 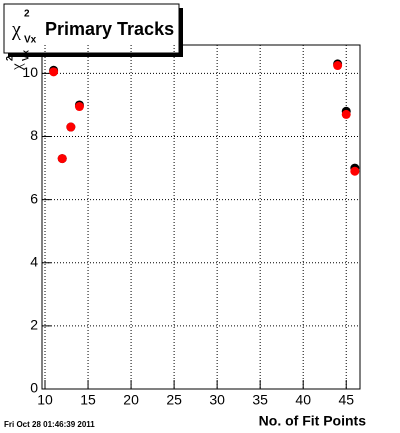 What do you see at coordinates (16, 30) in the screenshot?
I see `title-symbol: χ` at bounding box center [16, 30].